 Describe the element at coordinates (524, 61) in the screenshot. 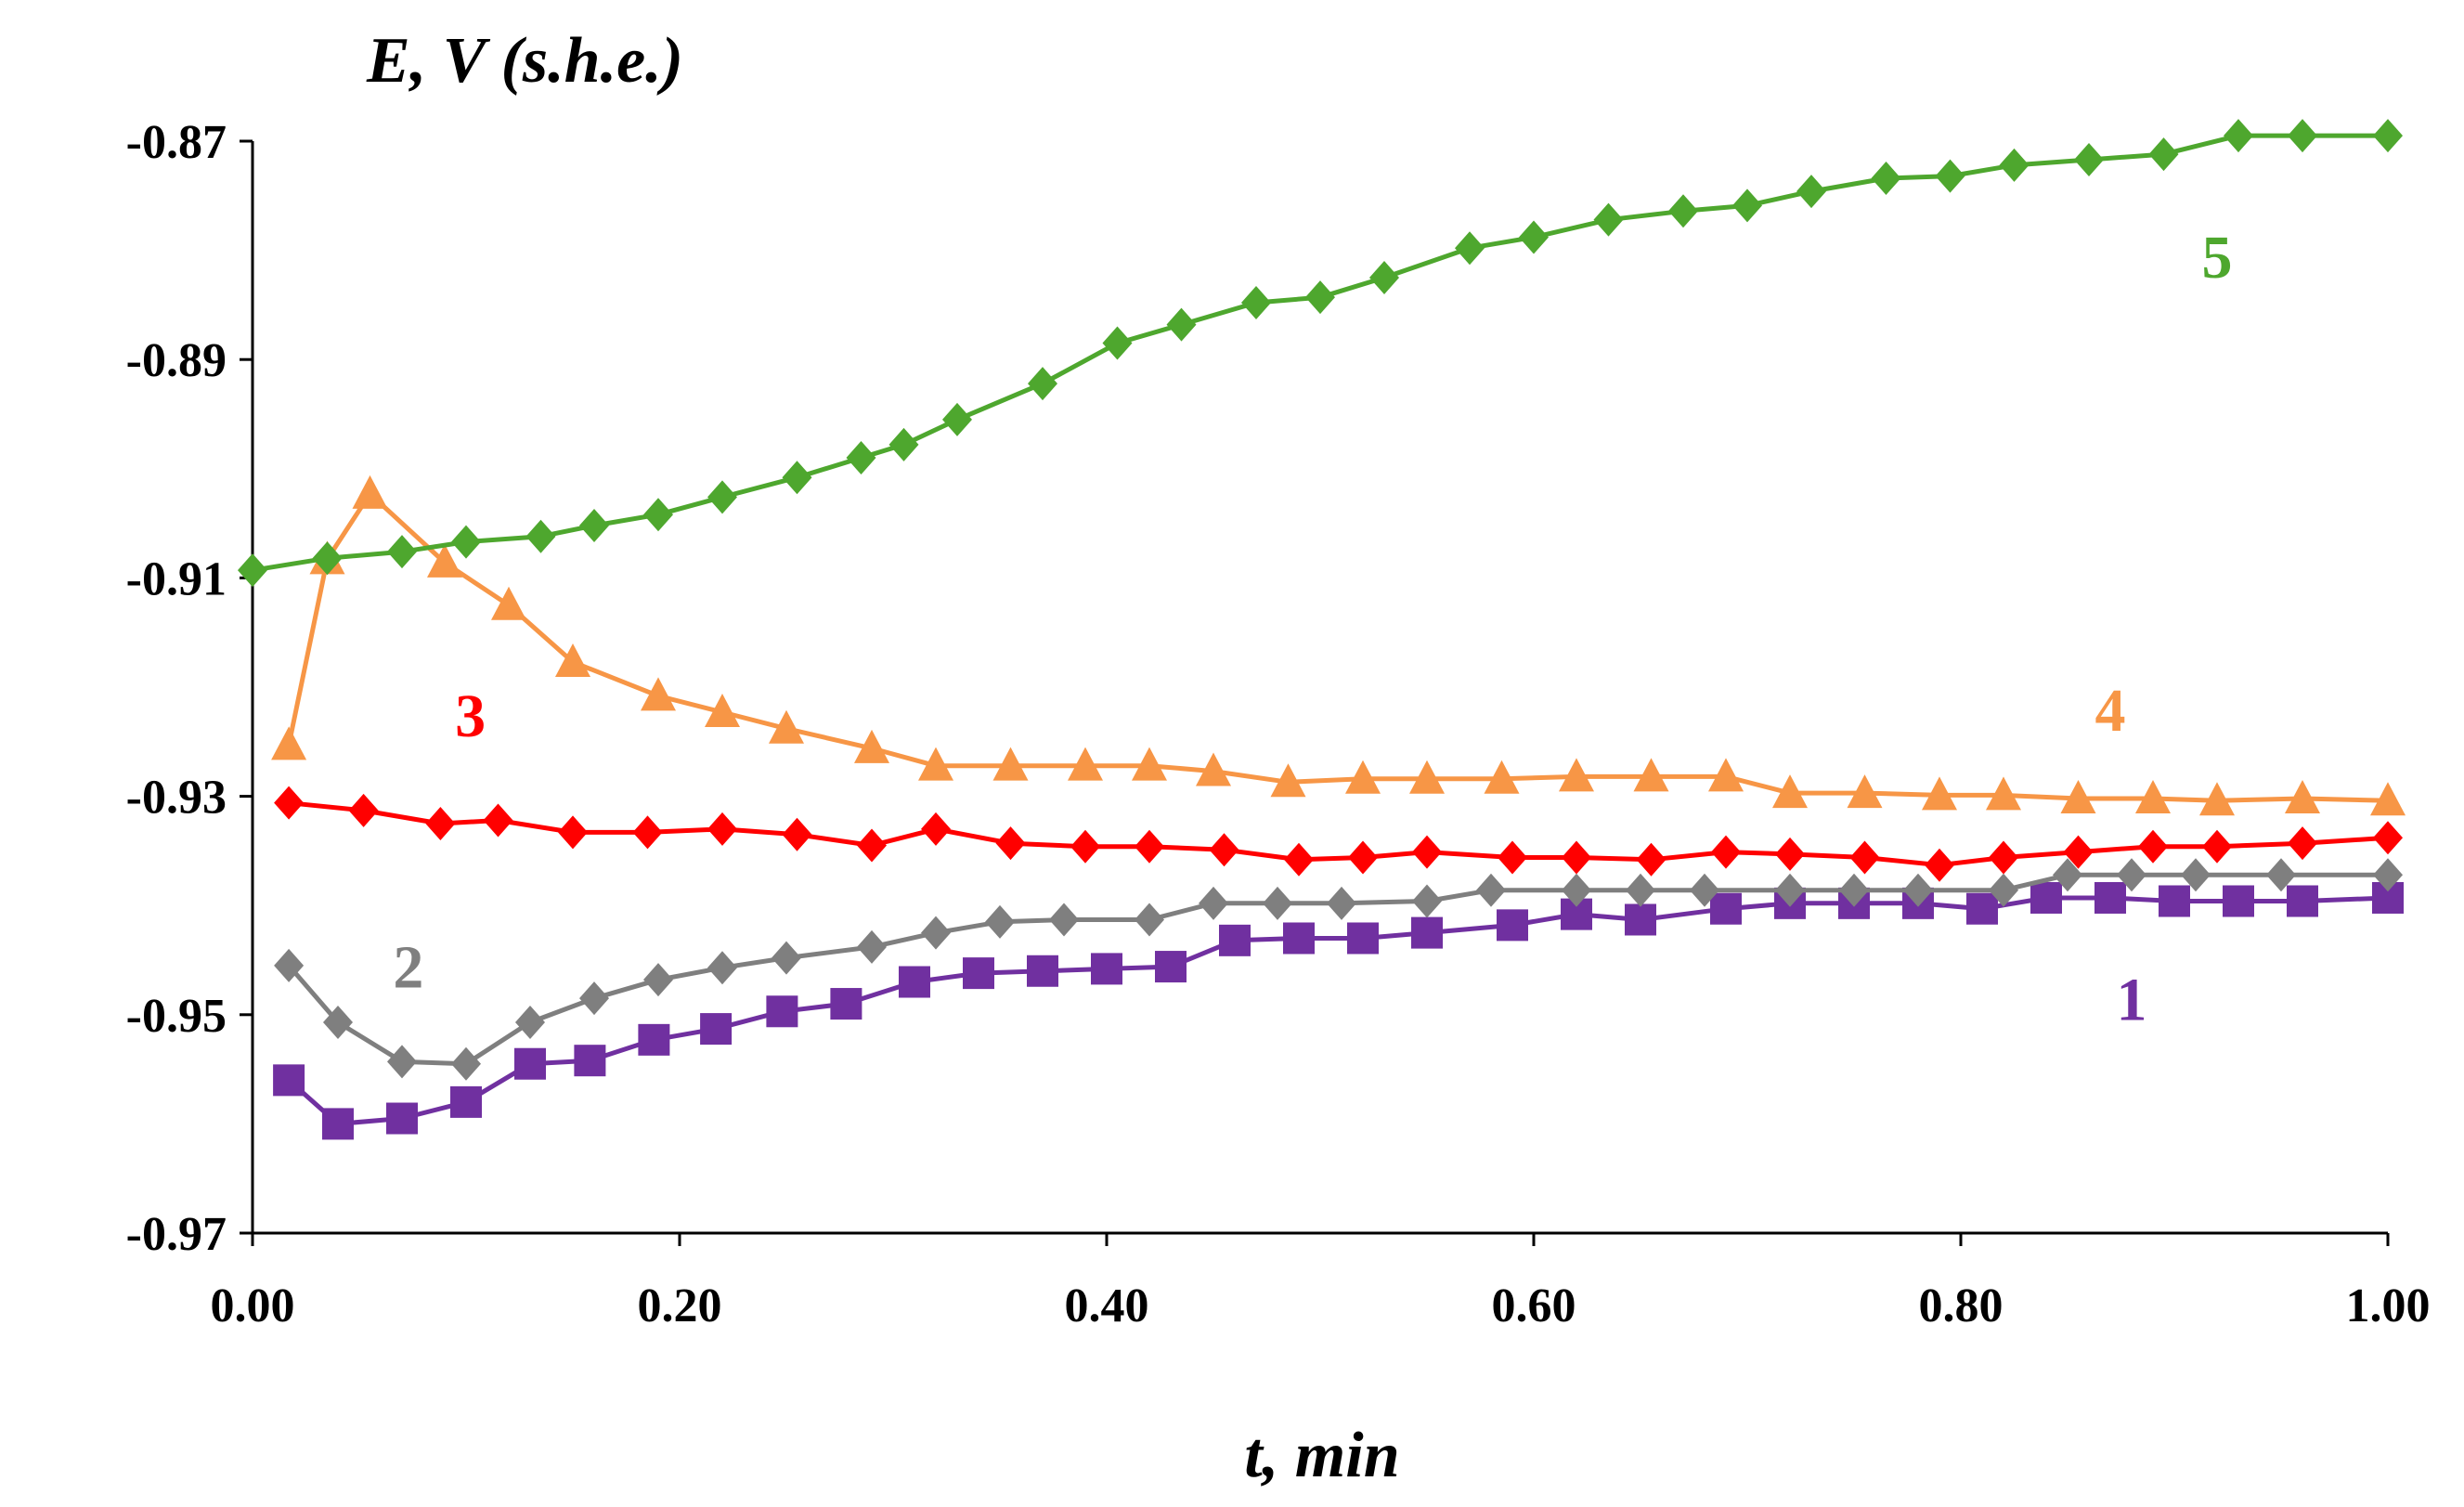

I see `y-axis-title: E, V (s.h.e.)` at that location.